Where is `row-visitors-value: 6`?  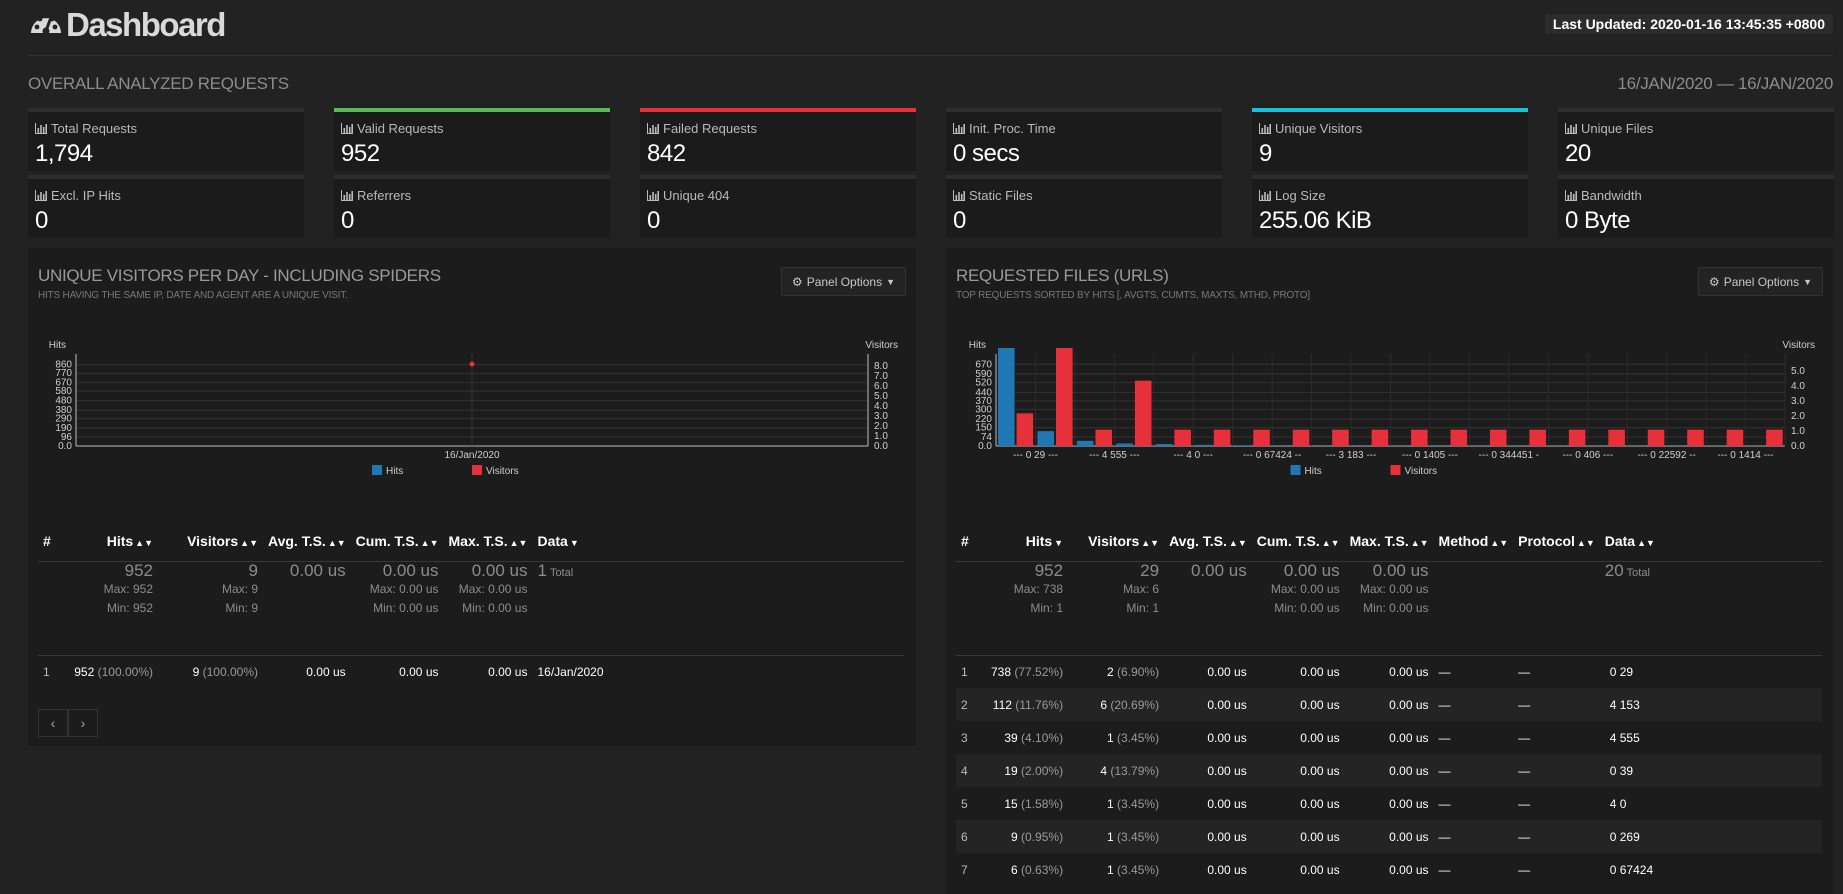 row-visitors-value: 6 is located at coordinates (1104, 704).